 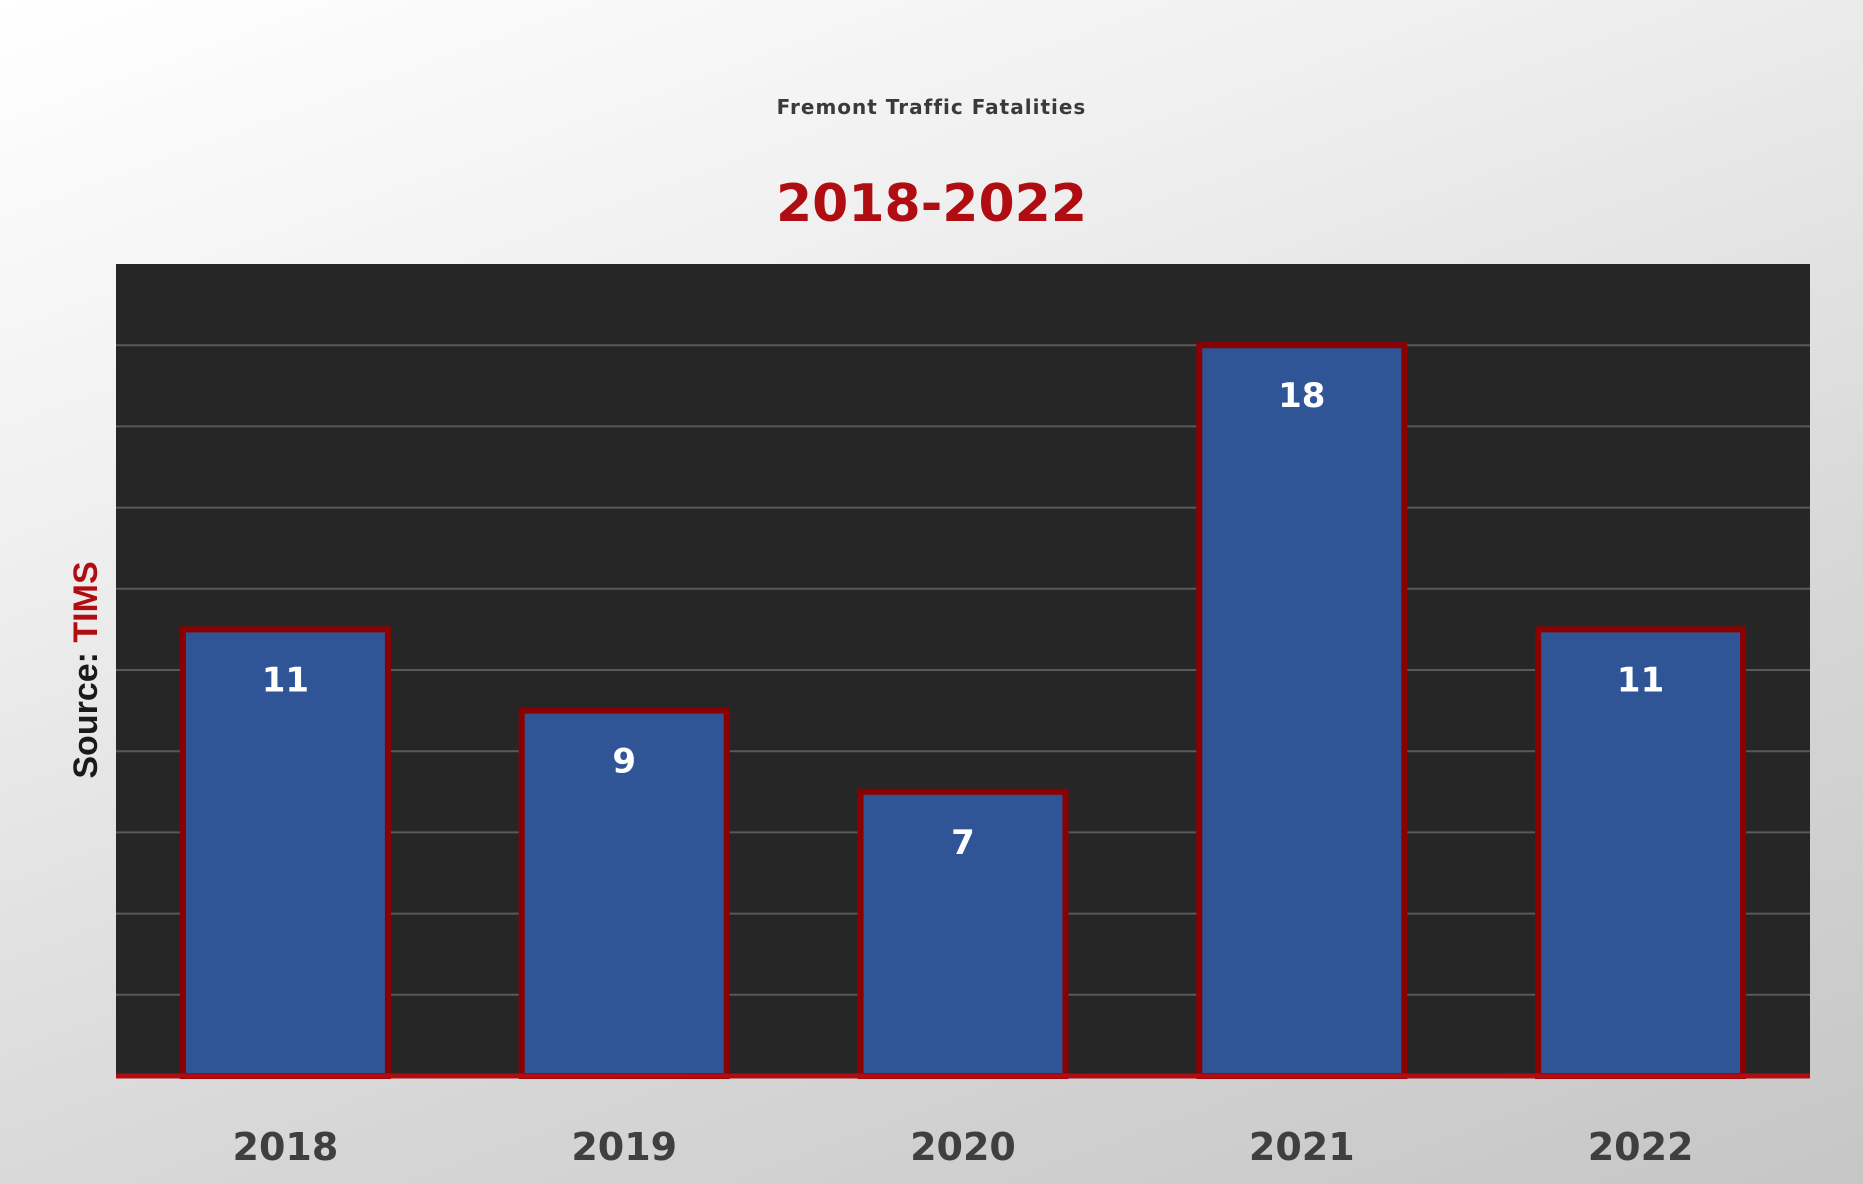 I want to click on bar-2019, so click(x=624, y=893).